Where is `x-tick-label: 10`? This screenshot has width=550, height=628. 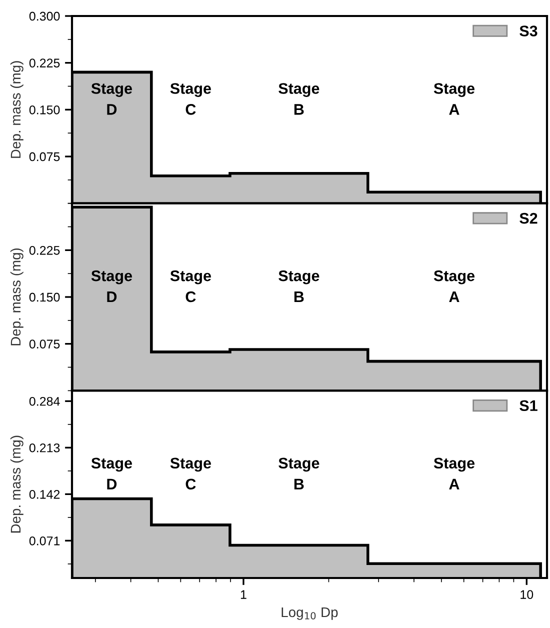
x-tick-label: 10 is located at coordinates (527, 594).